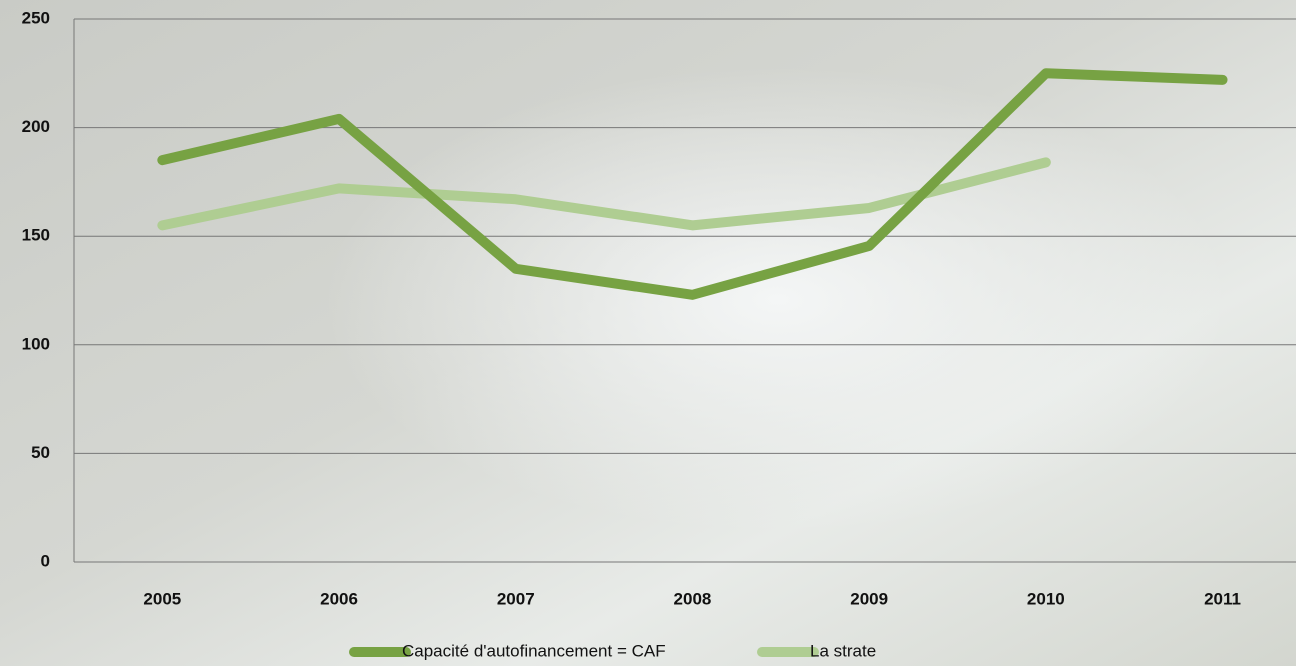  What do you see at coordinates (162, 598) in the screenshot?
I see `x-tick-label: 2005` at bounding box center [162, 598].